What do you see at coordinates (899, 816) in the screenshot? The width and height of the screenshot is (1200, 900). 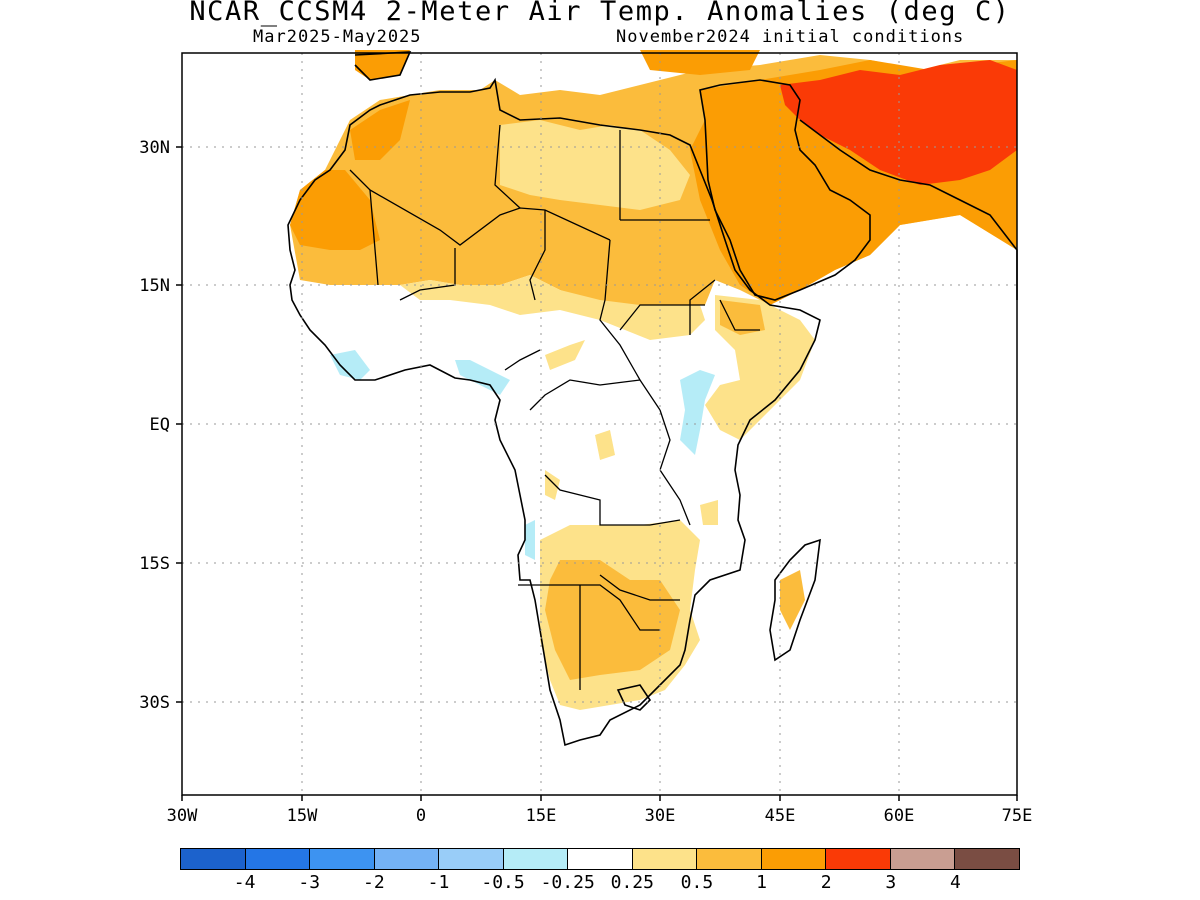 I see `lon-label: 60E` at bounding box center [899, 816].